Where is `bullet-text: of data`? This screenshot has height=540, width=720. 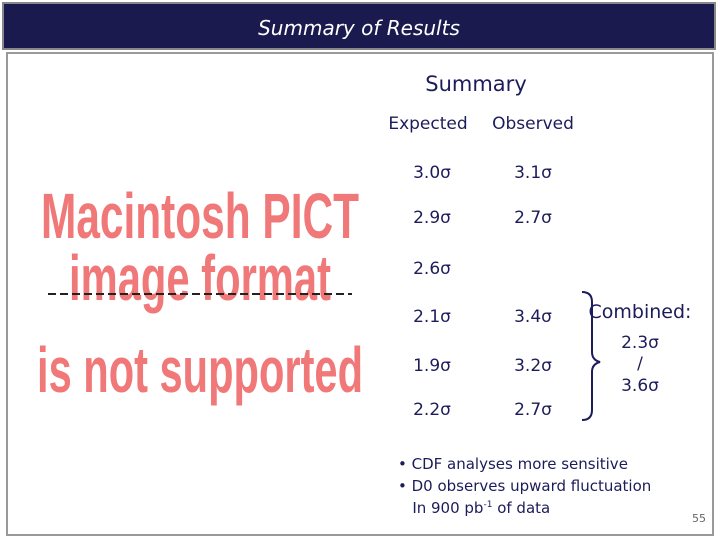
bullet-text: of data is located at coordinates (521, 508).